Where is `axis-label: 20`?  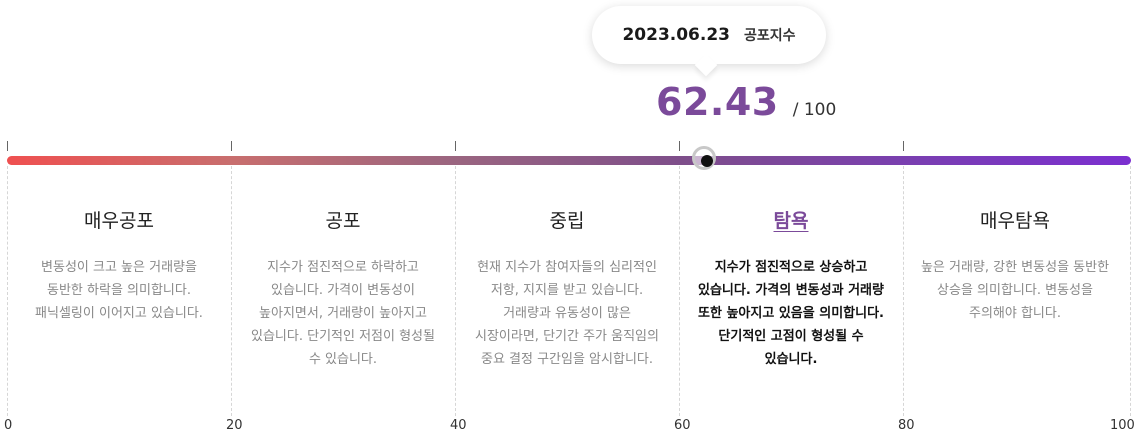 axis-label: 20 is located at coordinates (234, 425).